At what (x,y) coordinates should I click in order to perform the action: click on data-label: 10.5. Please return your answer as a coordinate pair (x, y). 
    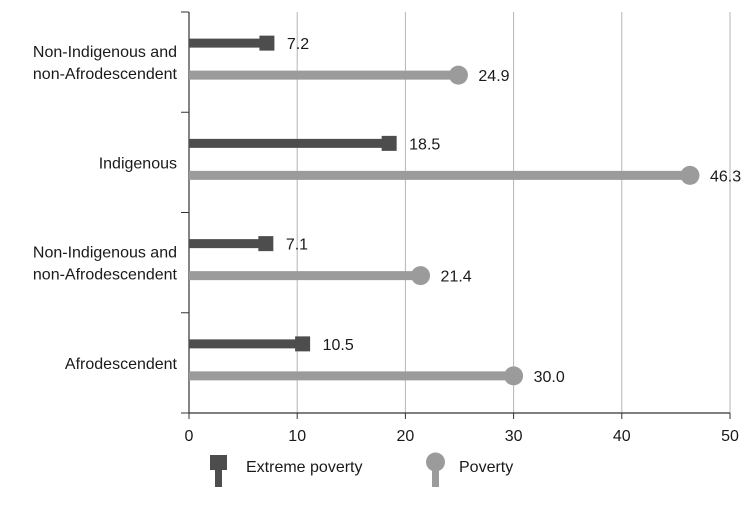
    Looking at the image, I should click on (338, 345).